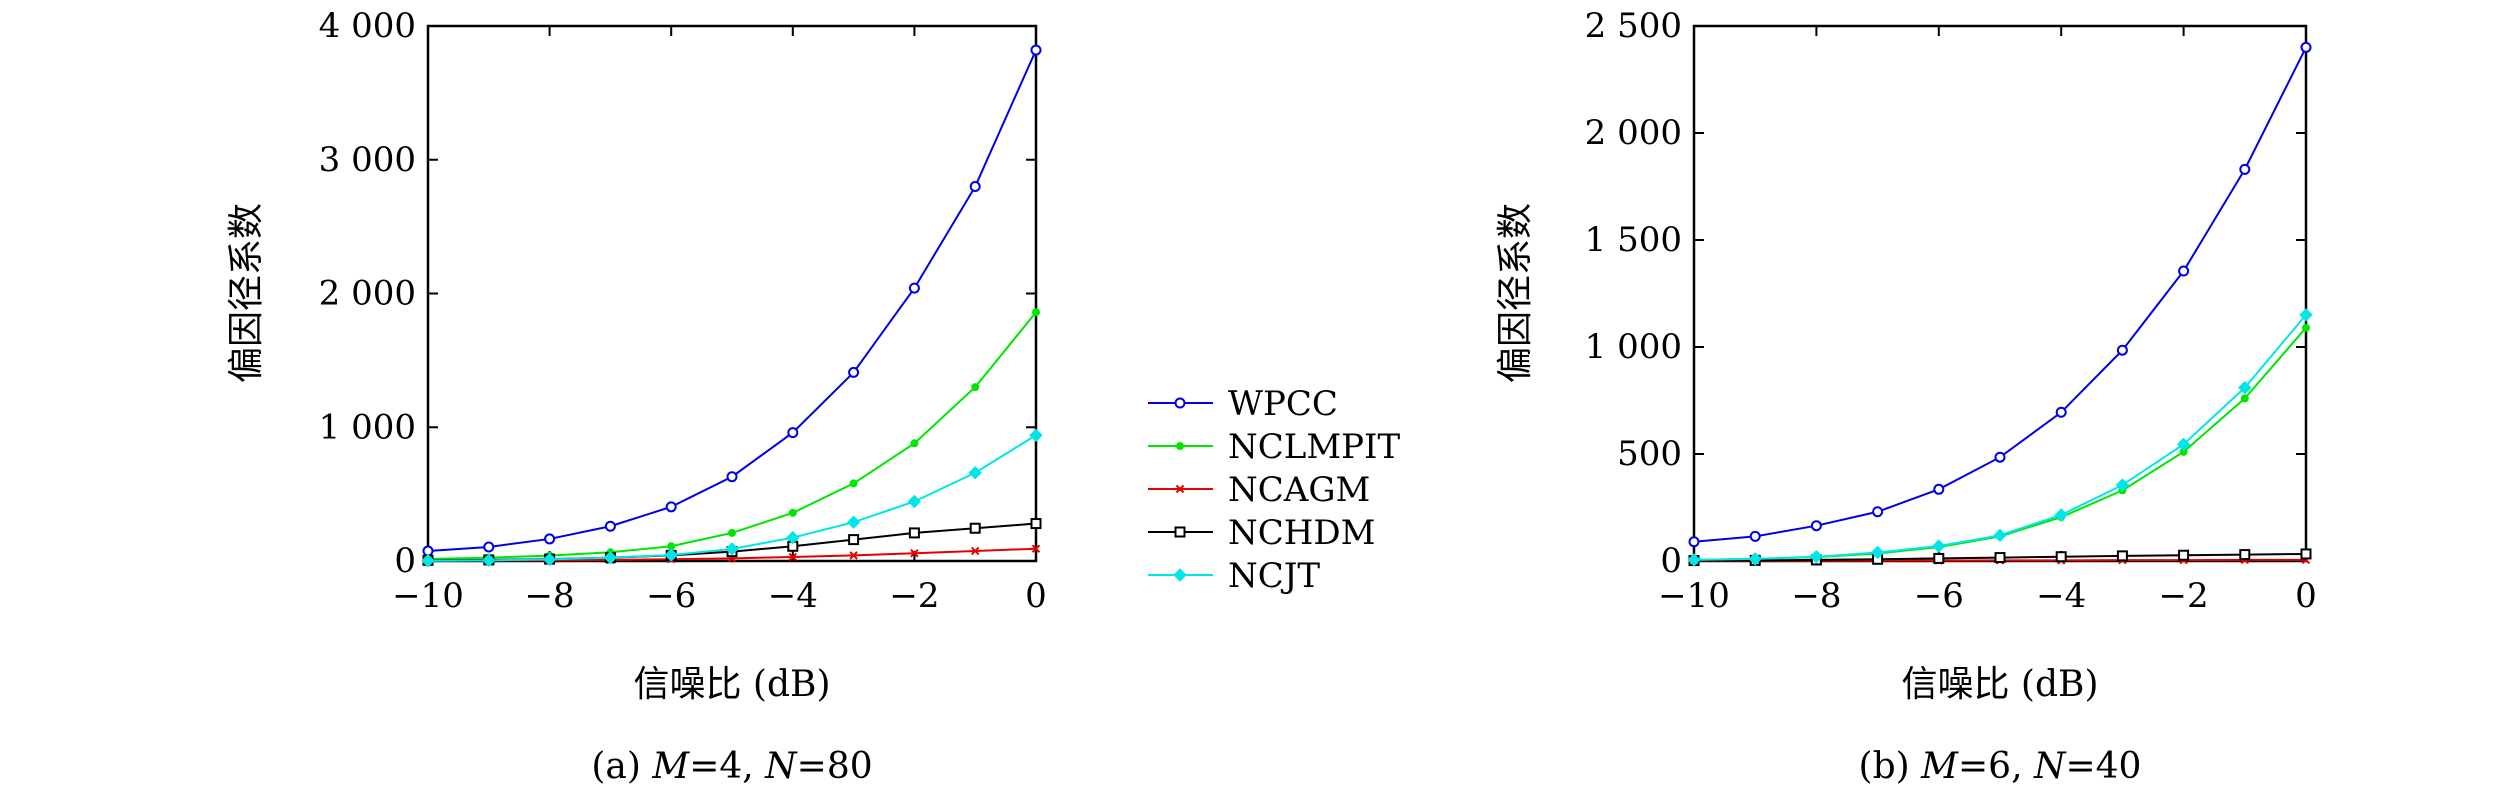  Describe the element at coordinates (1633, 347) in the screenshot. I see `y-tick-label: 1 000` at that location.